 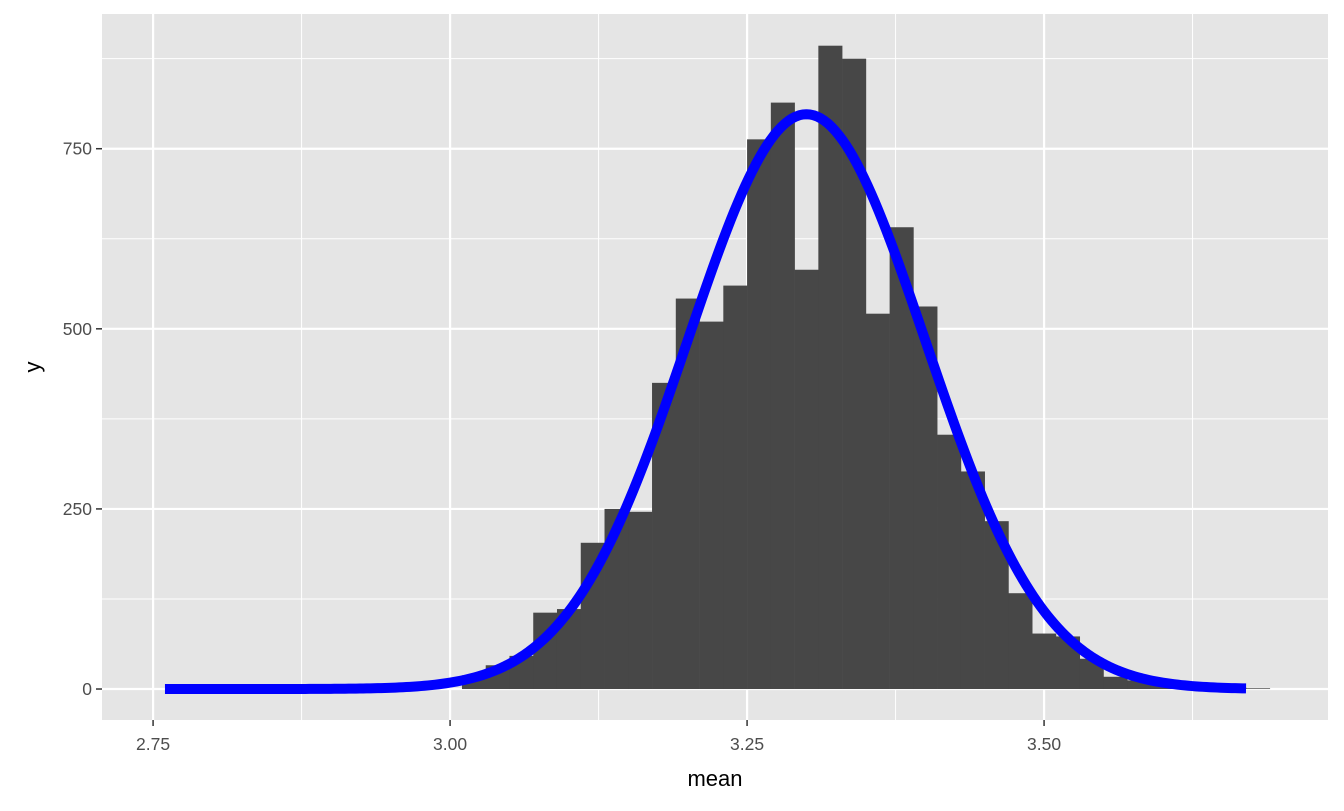 I want to click on x-tick-label: 3.25, so click(x=747, y=744).